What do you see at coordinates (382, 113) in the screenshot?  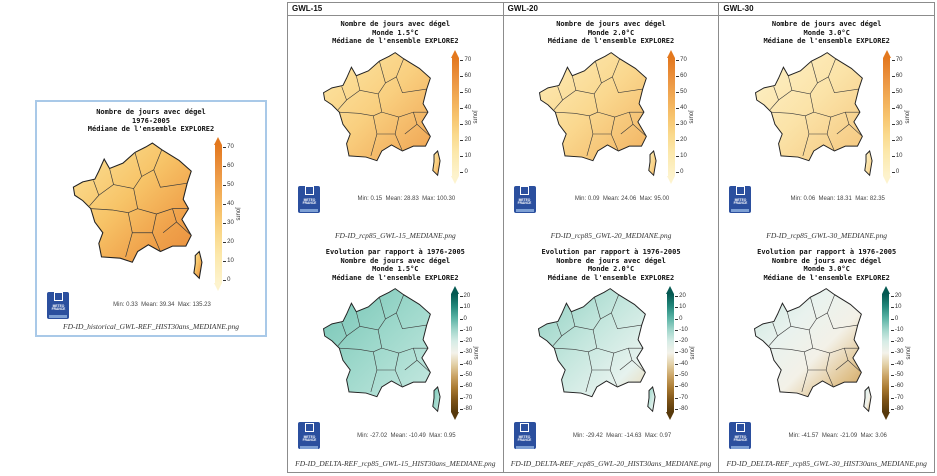 I see `france-map-gwl15-median` at bounding box center [382, 113].